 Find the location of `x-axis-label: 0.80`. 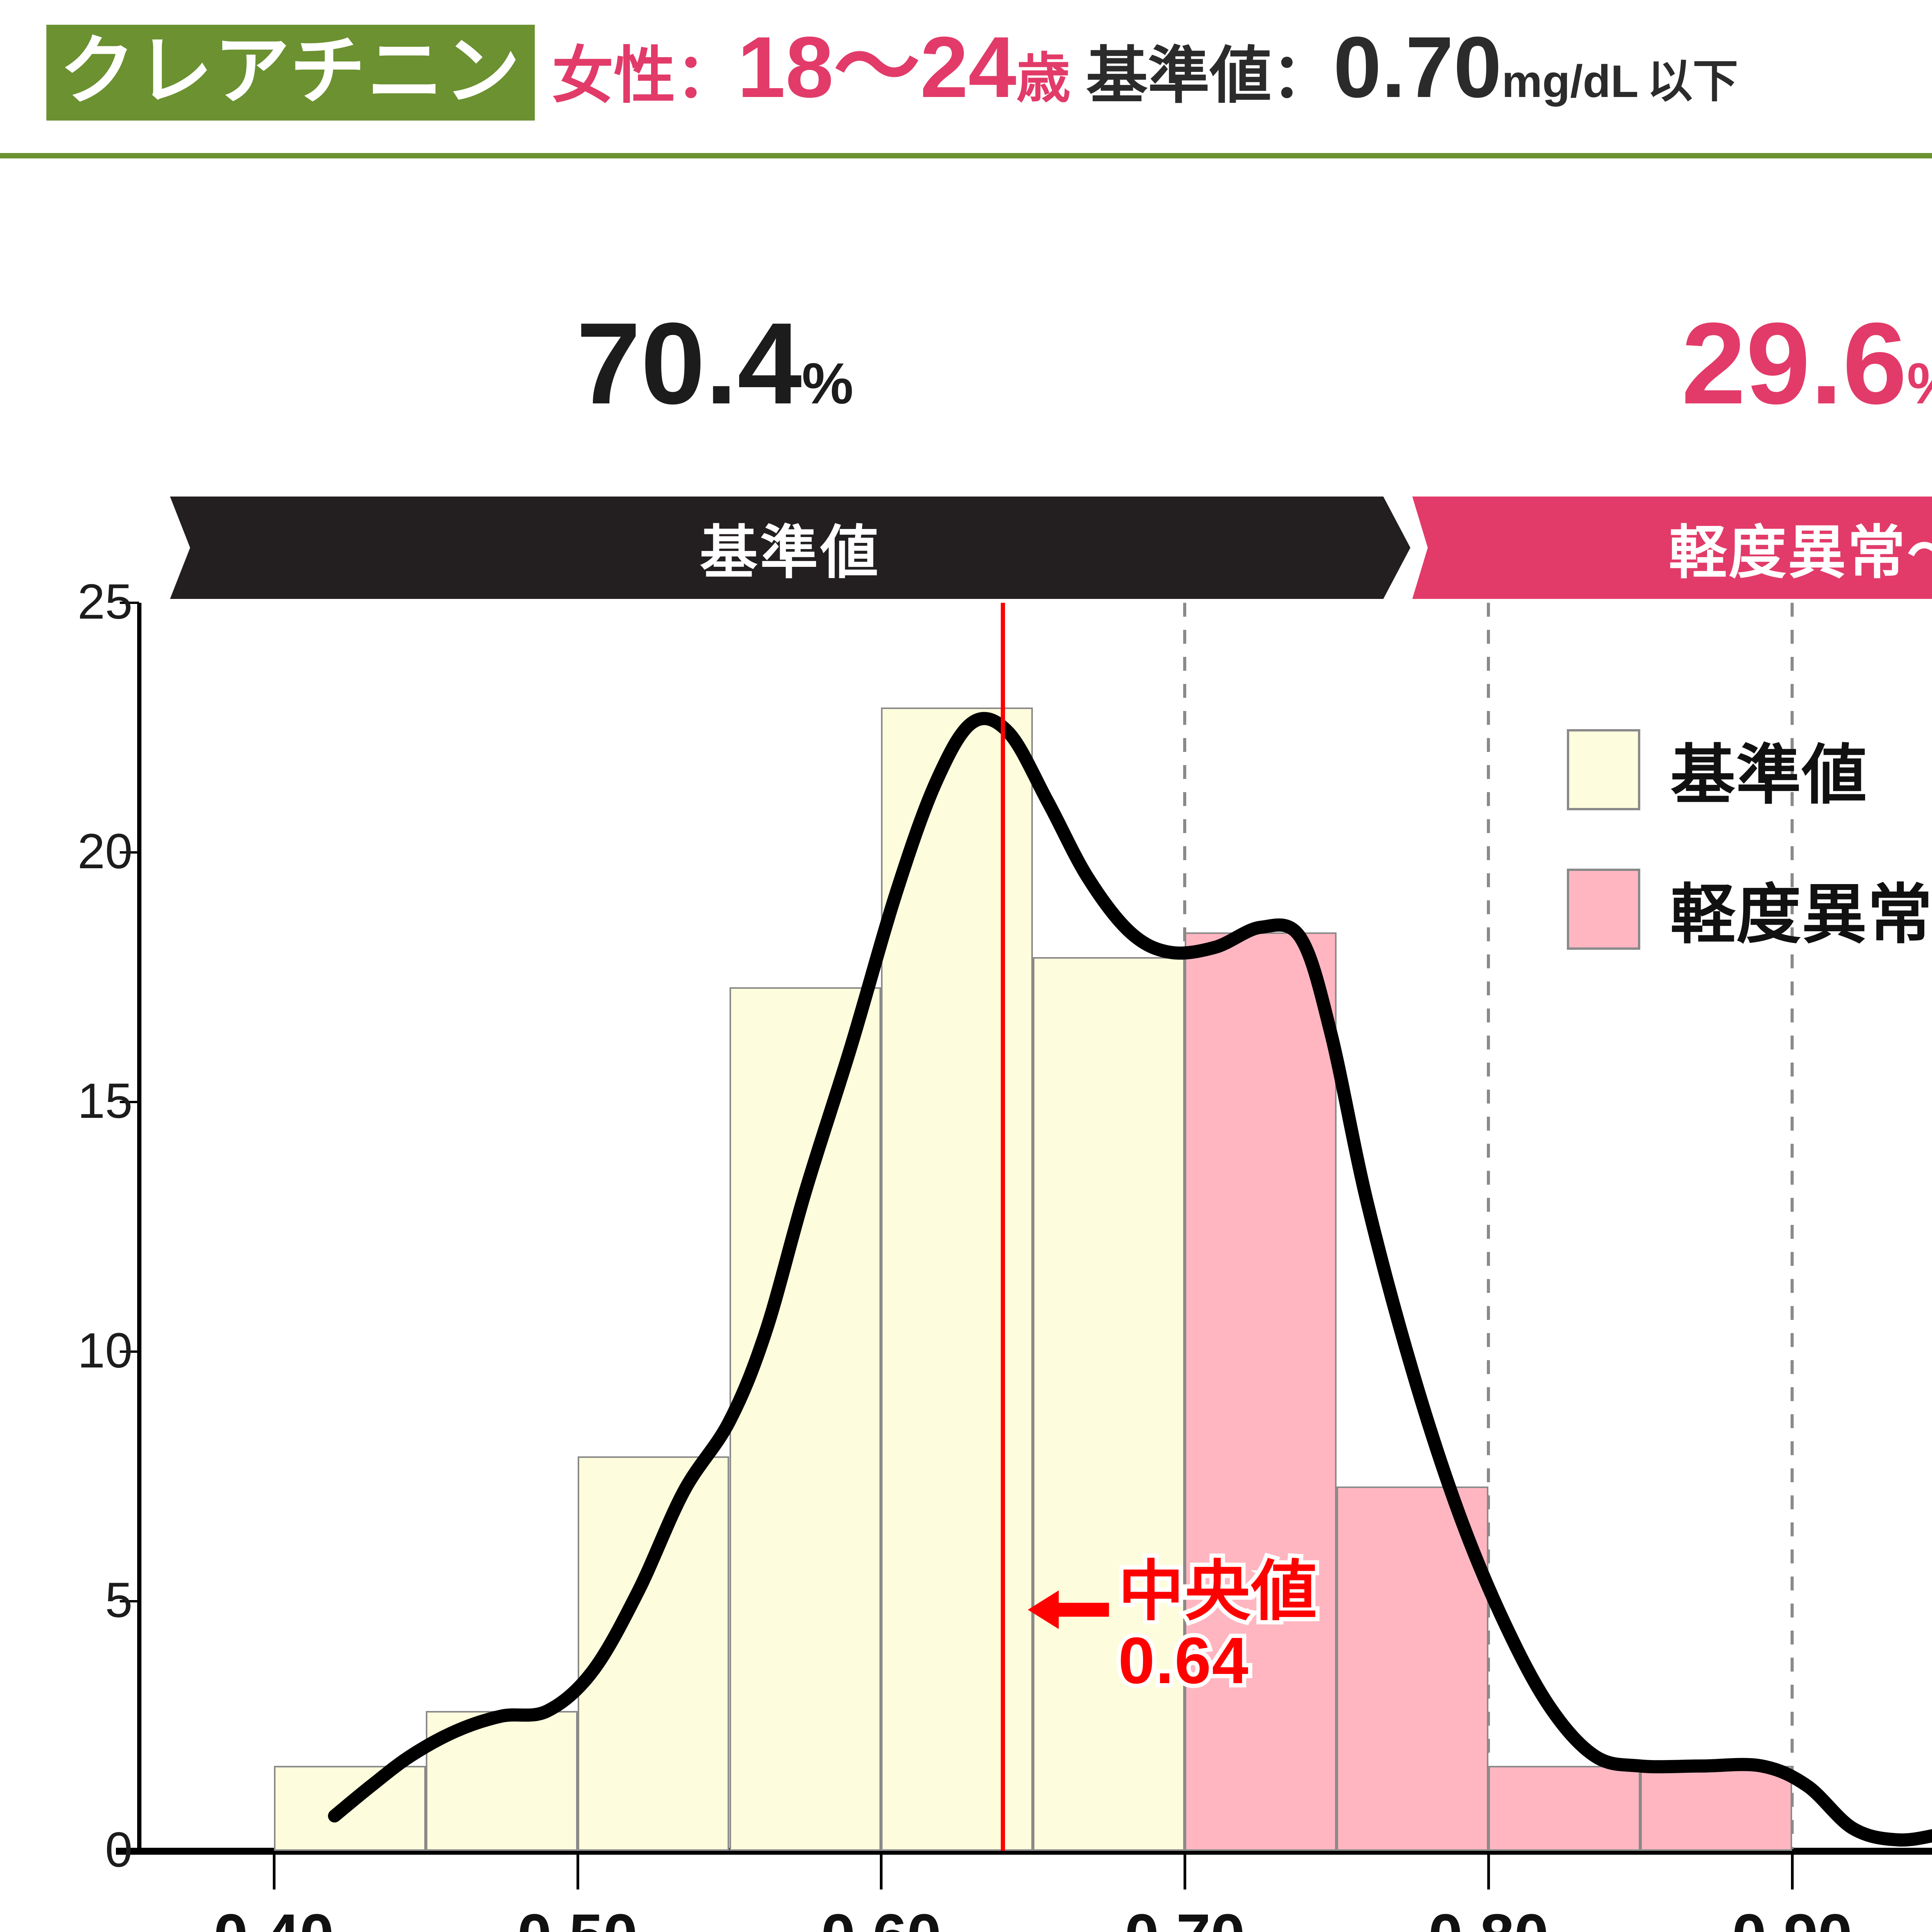

x-axis-label: 0.80 is located at coordinates (1489, 1919).